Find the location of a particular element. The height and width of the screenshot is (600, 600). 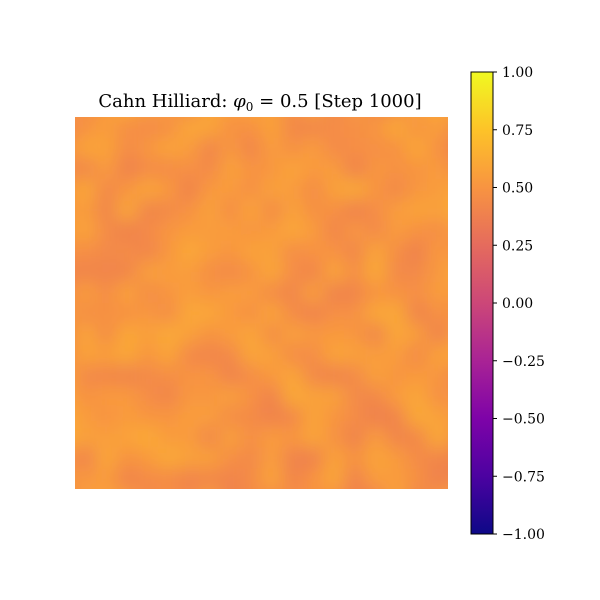

colorbar-tick-label: −0.25 is located at coordinates (523, 362).